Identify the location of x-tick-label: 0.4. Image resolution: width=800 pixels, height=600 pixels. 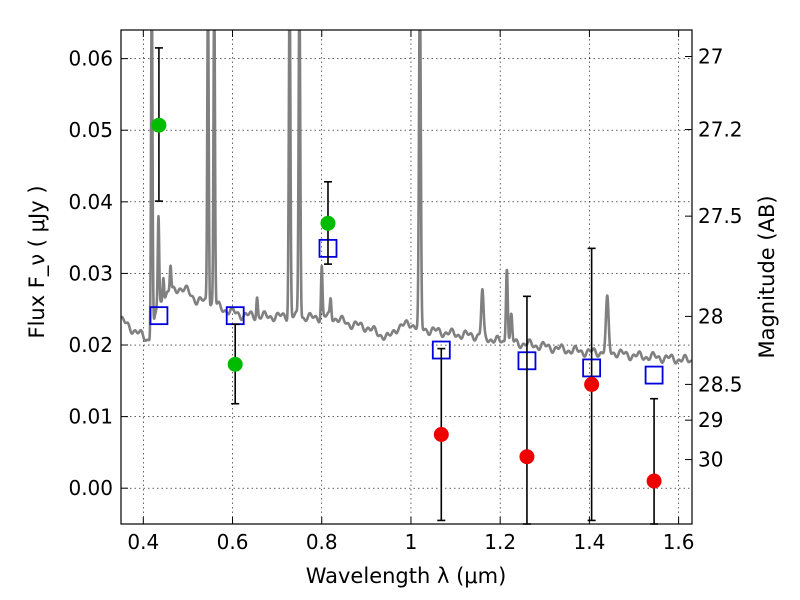
(143, 542).